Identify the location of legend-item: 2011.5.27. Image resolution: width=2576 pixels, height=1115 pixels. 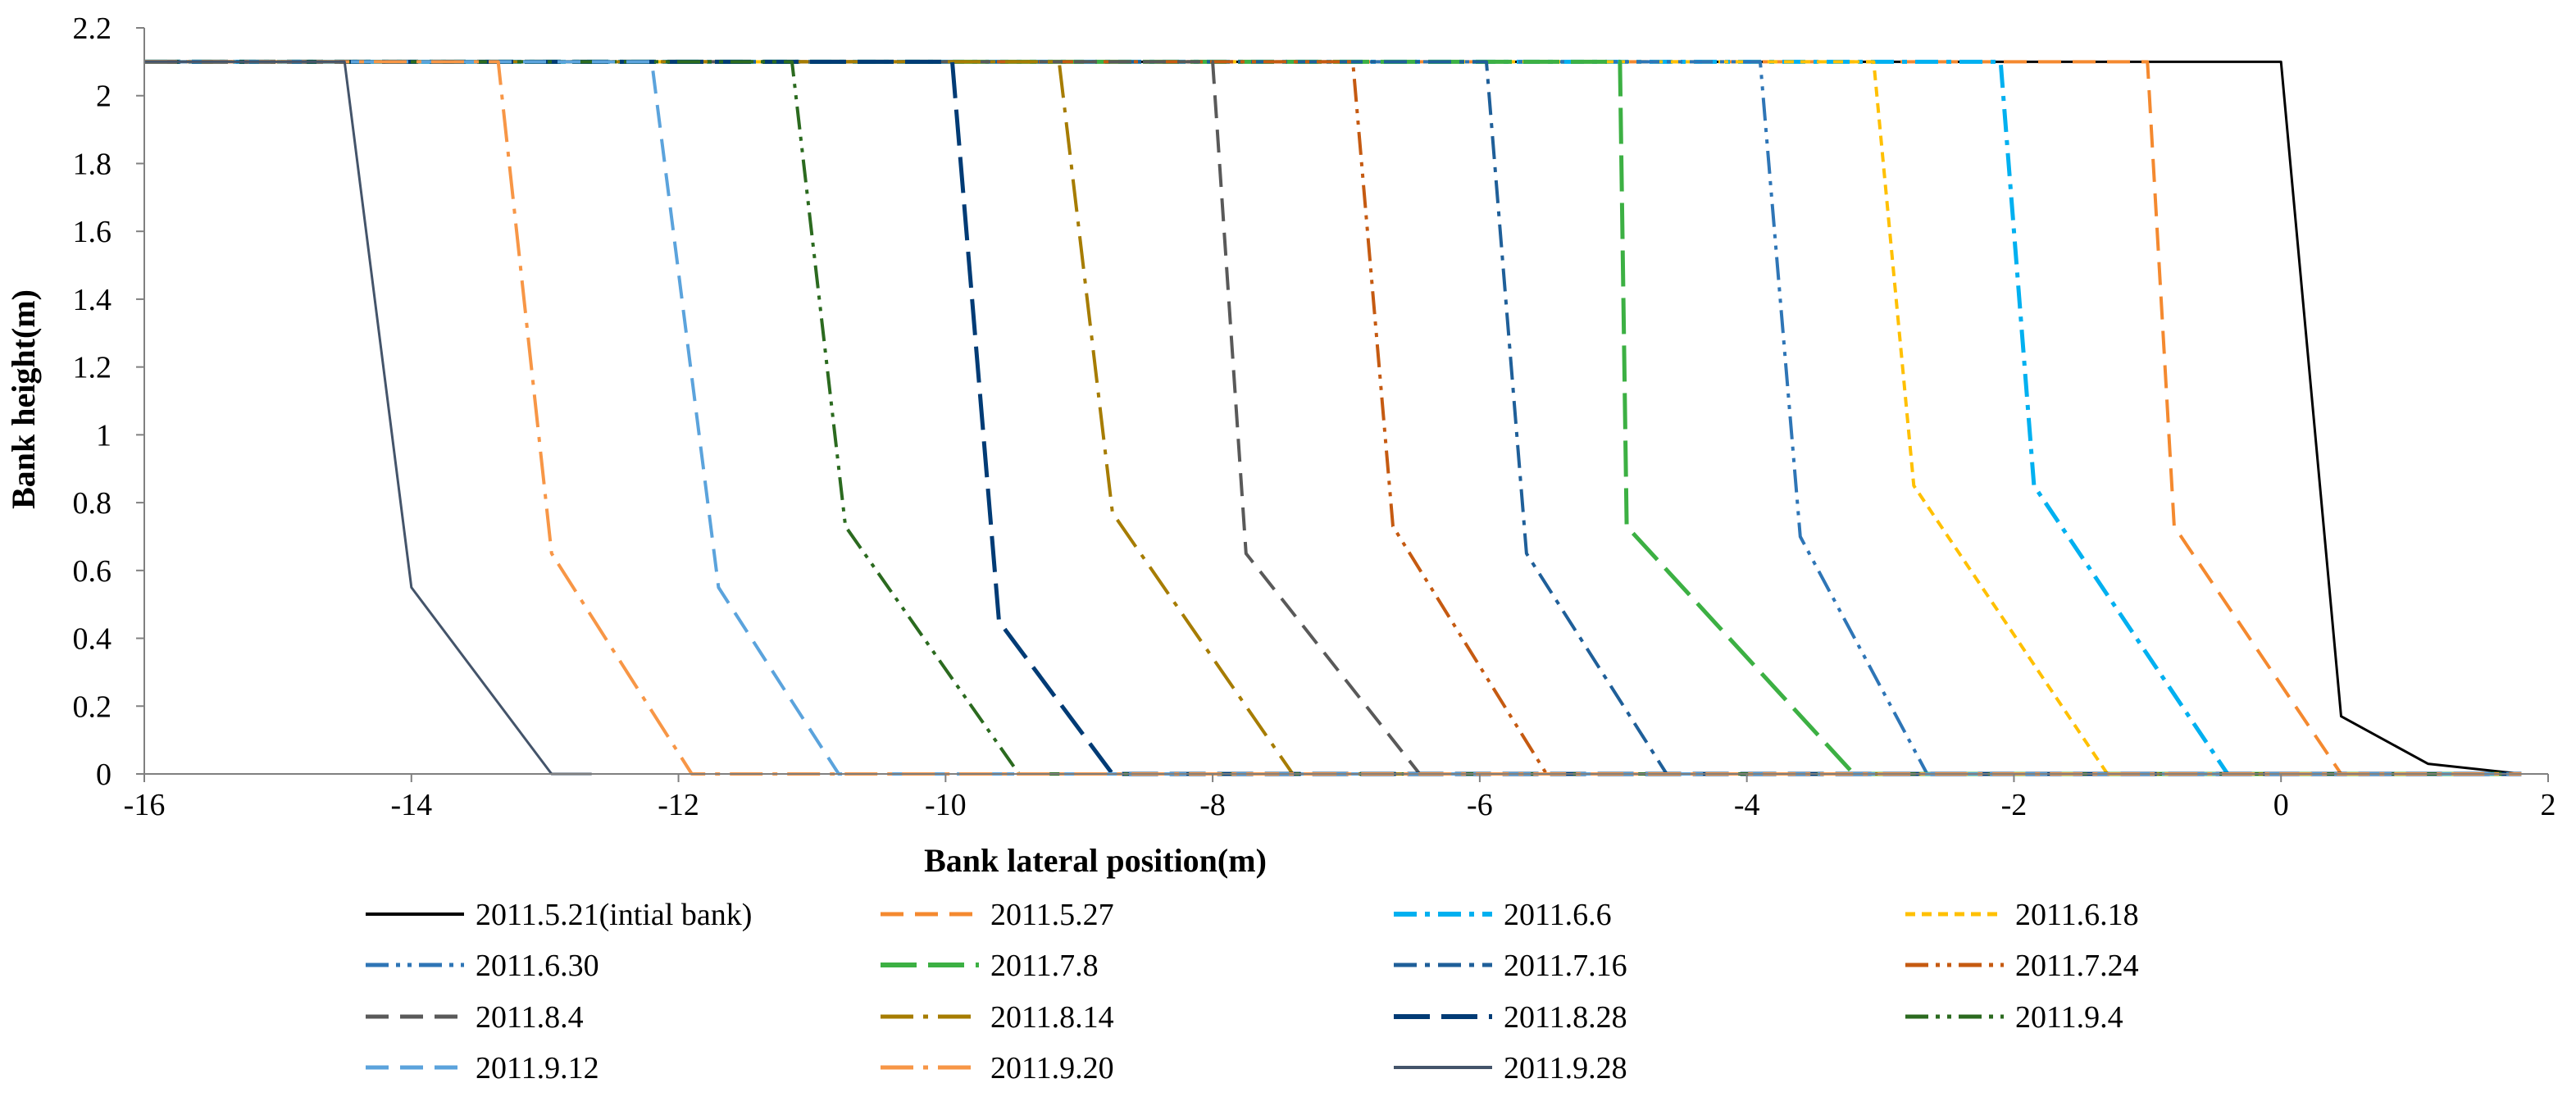
(998, 915).